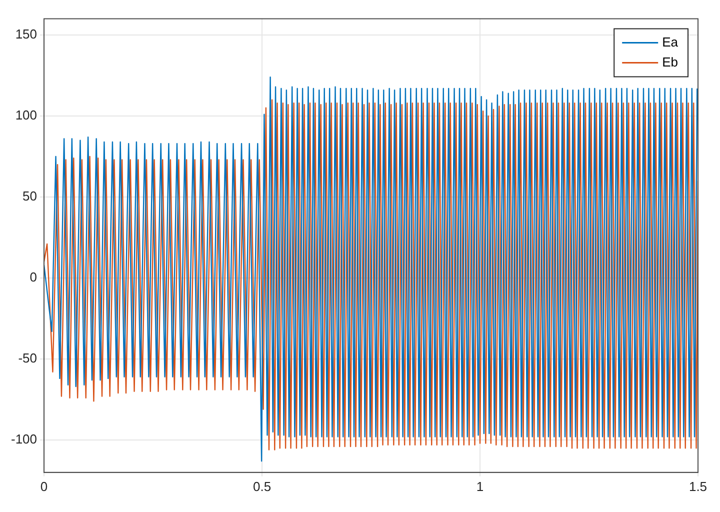 The height and width of the screenshot is (512, 720). I want to click on x-tick-label: 0.5, so click(262, 486).